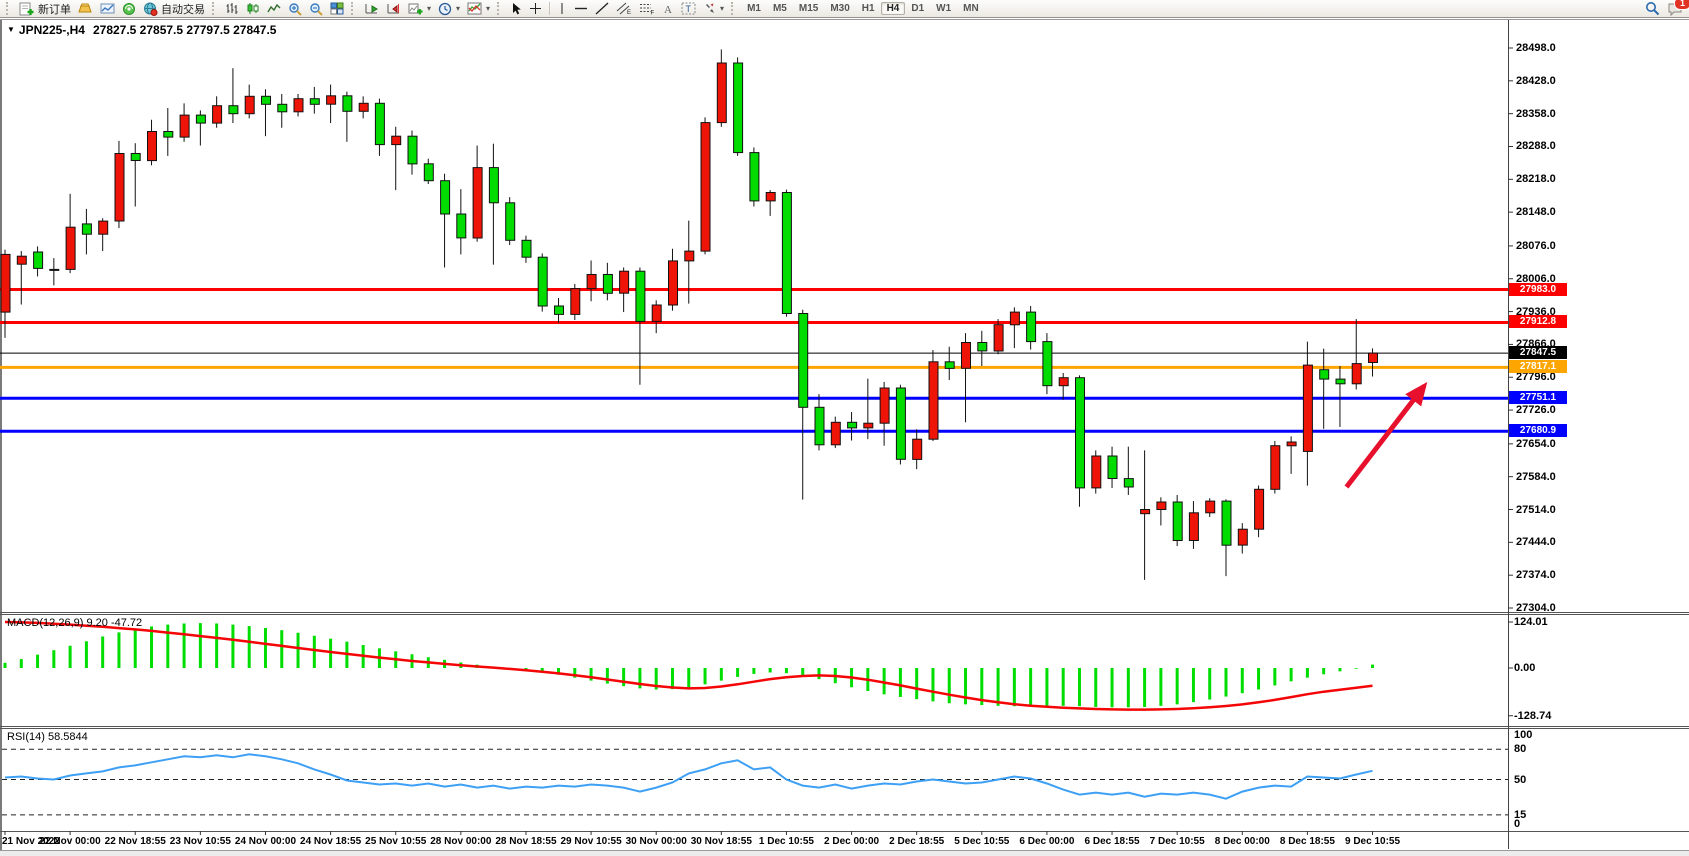 This screenshot has width=1689, height=856. Describe the element at coordinates (474, 8) in the screenshot. I see `indicators-icon` at that location.